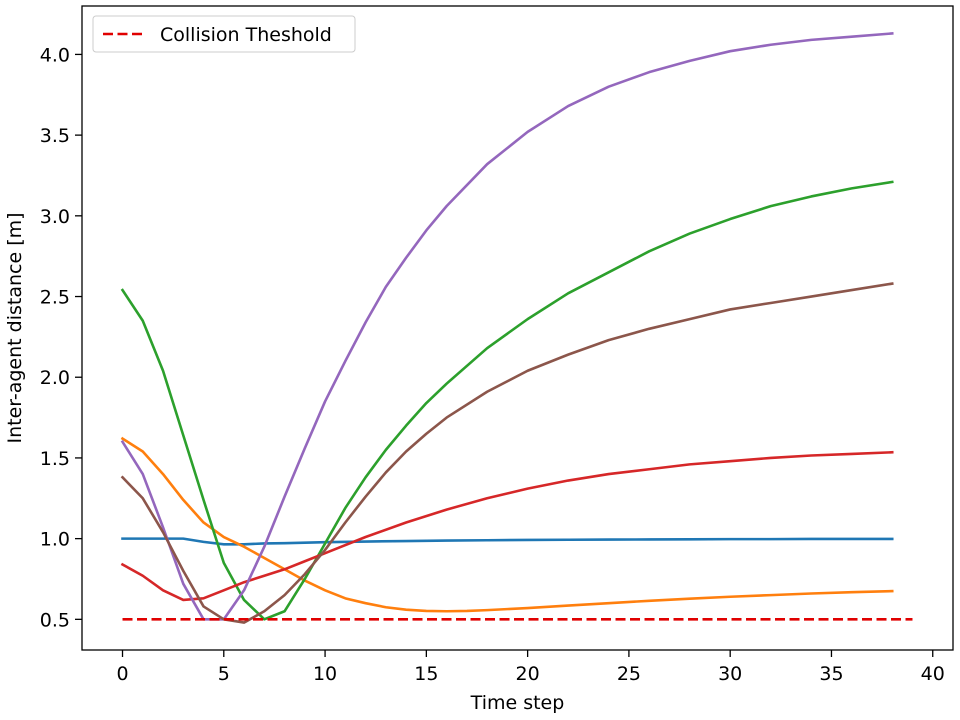 The height and width of the screenshot is (720, 960). I want to click on legend-box, so click(224, 34).